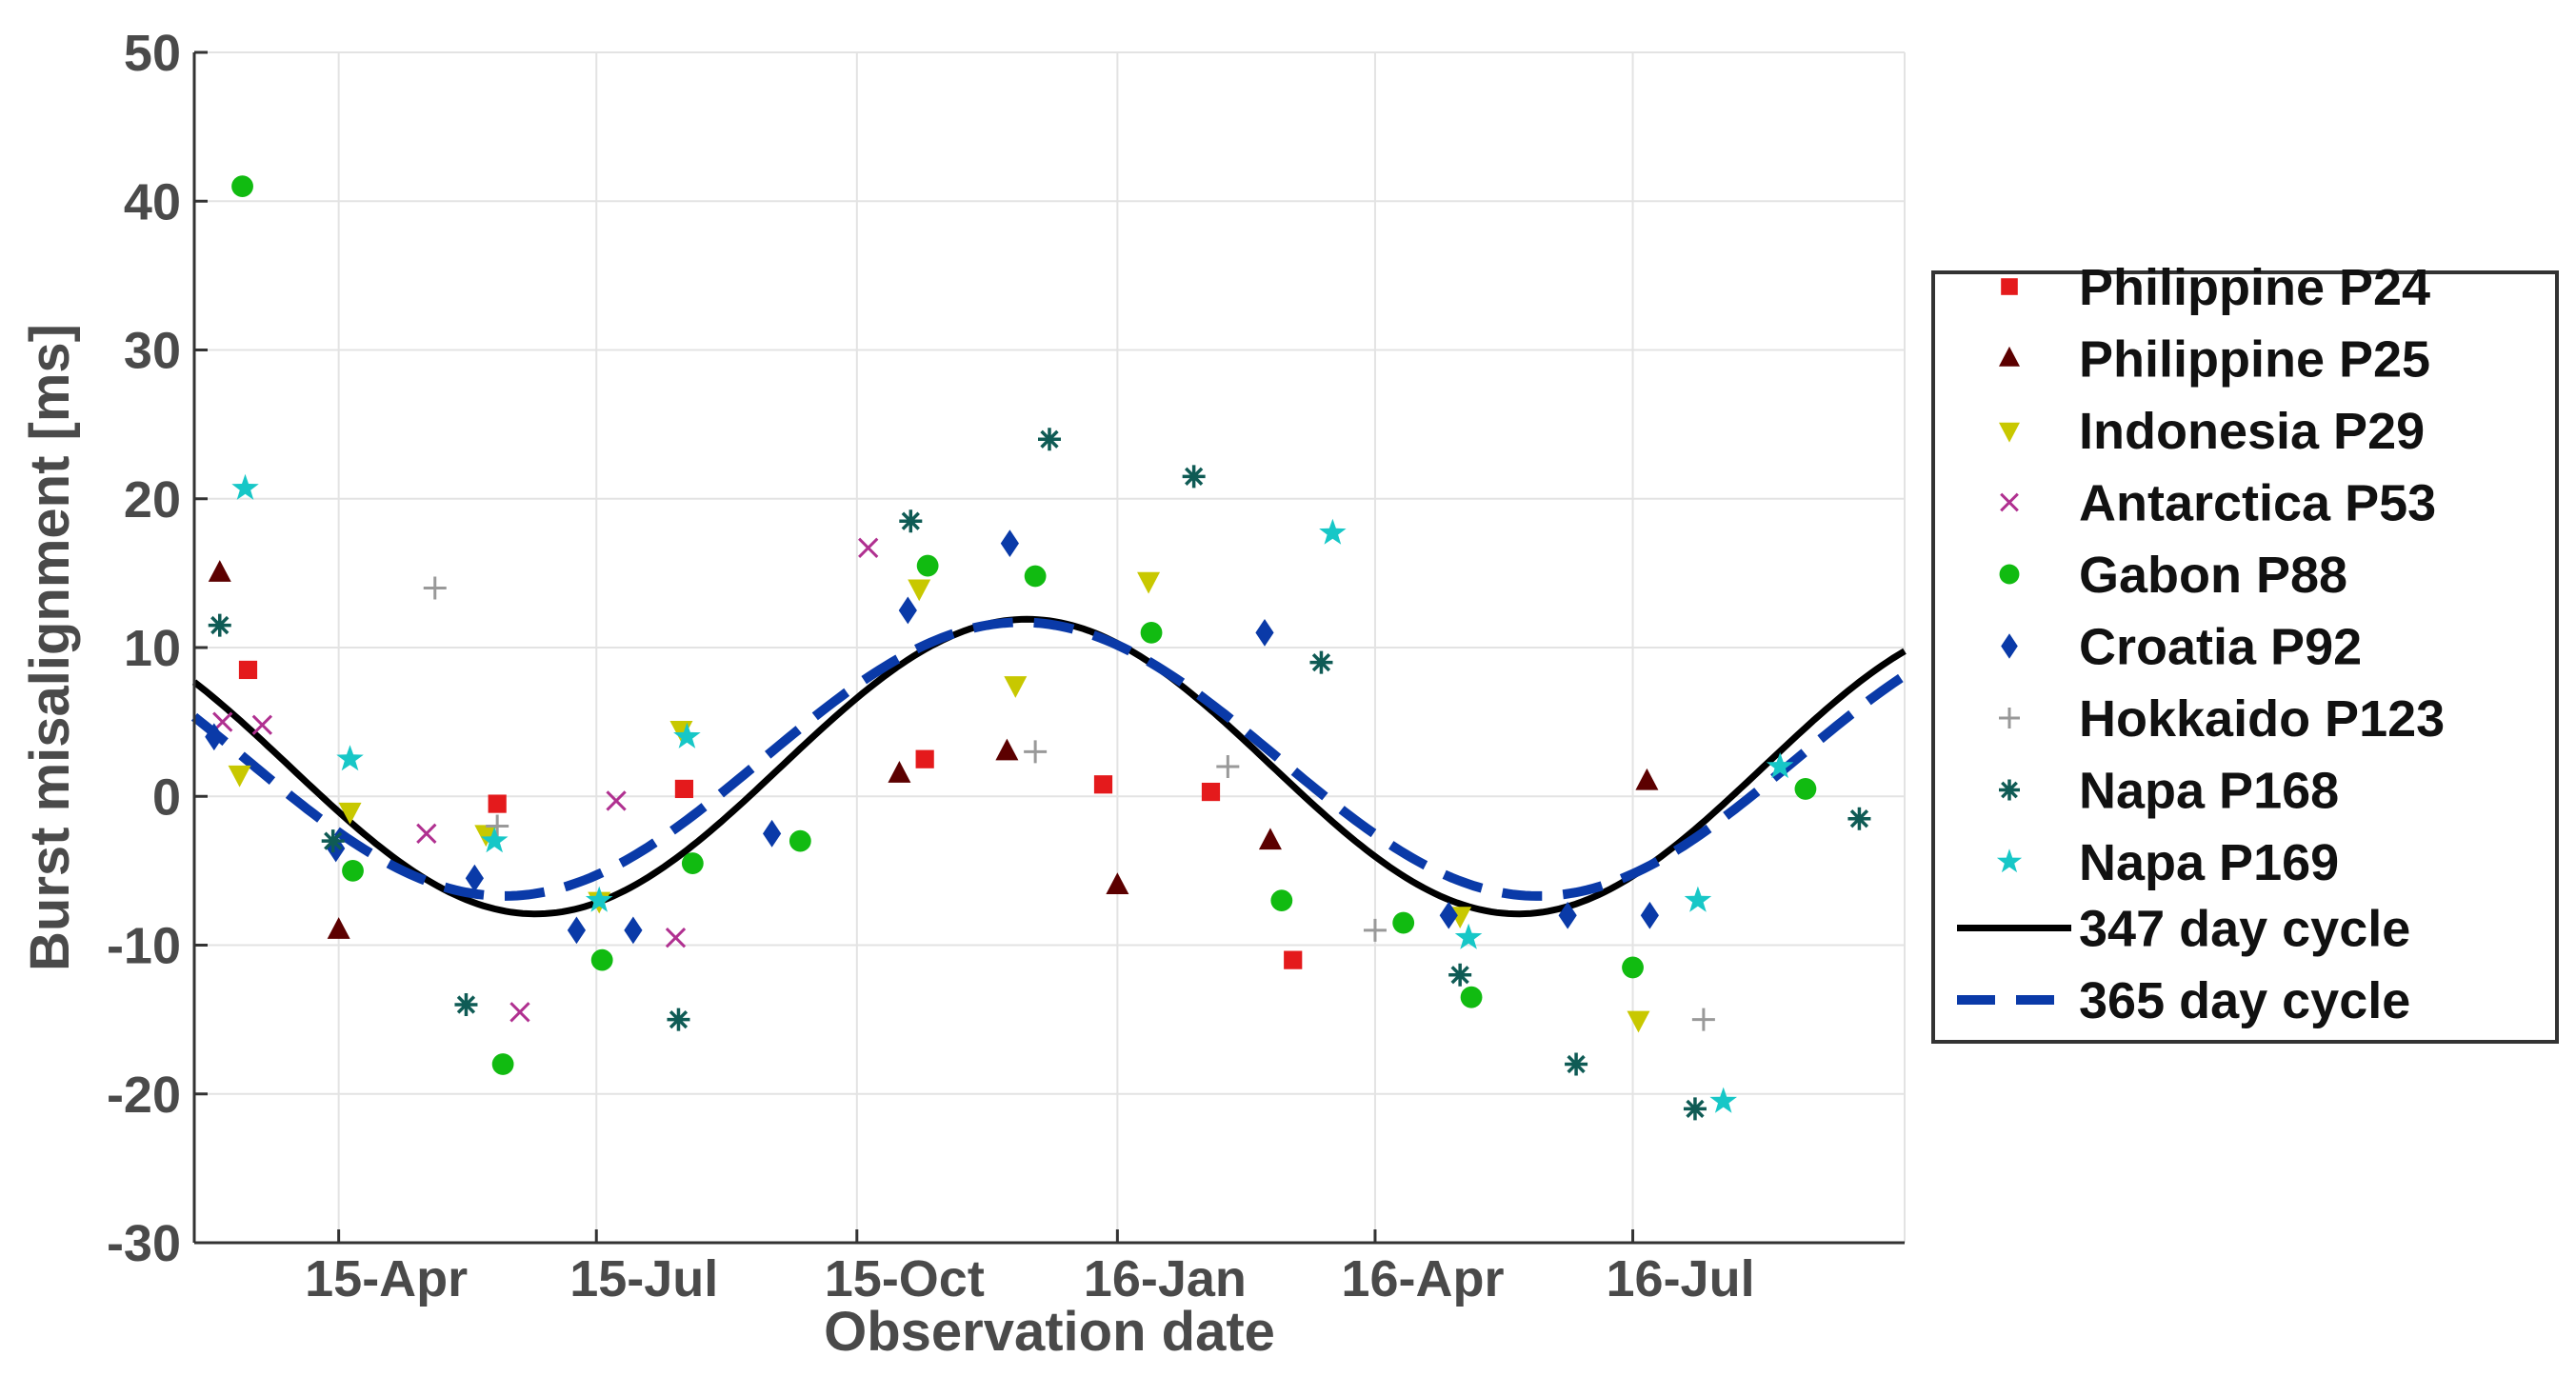 The width and height of the screenshot is (2576, 1377). Describe the element at coordinates (166, 797) in the screenshot. I see `y-tick-label: 0` at that location.